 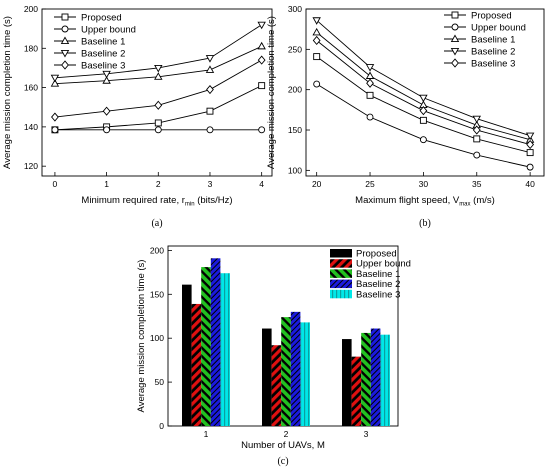 I want to click on x-tick-label: 20, so click(x=317, y=184).